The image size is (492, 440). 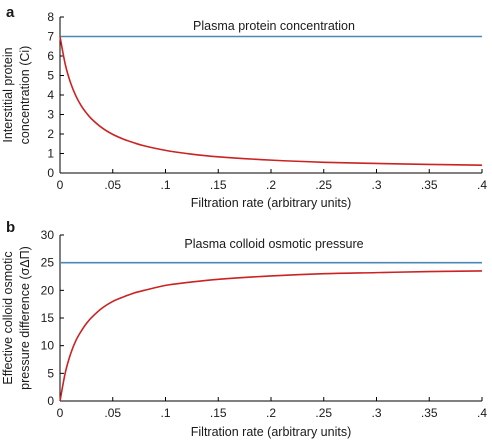 I want to click on reference-line-label: Plasma protein concentration, so click(x=274, y=26).